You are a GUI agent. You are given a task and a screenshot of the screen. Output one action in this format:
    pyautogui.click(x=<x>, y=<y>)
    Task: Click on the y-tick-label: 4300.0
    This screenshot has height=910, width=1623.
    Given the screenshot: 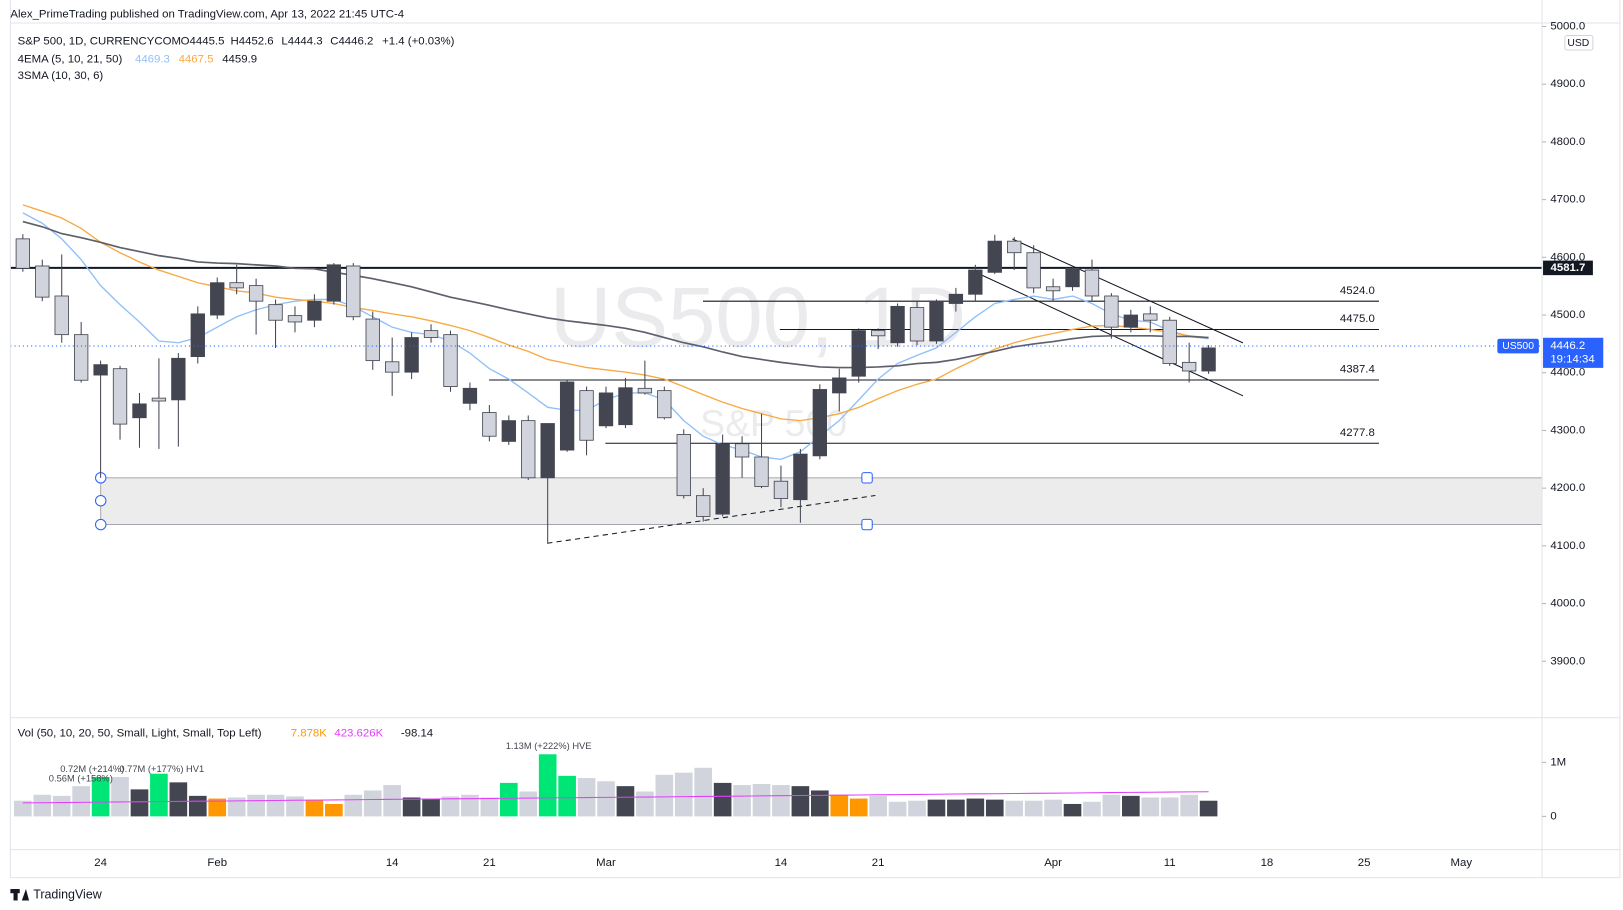 What is the action you would take?
    pyautogui.click(x=1567, y=430)
    